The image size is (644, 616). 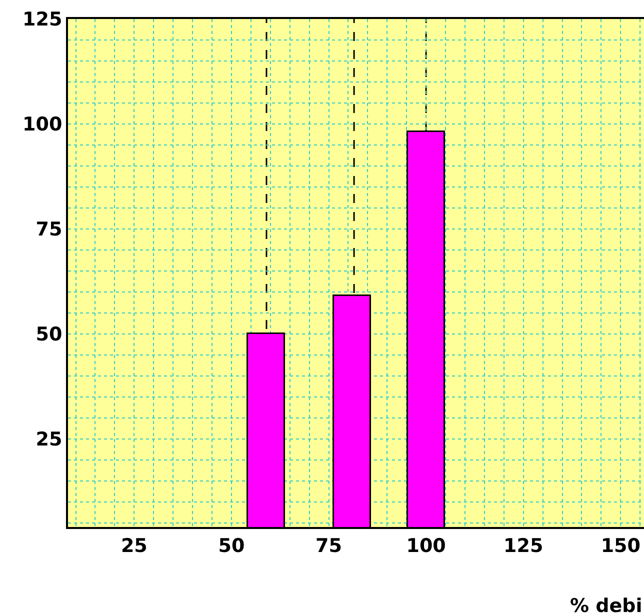 I want to click on x-tick-label: 50, so click(x=231, y=545).